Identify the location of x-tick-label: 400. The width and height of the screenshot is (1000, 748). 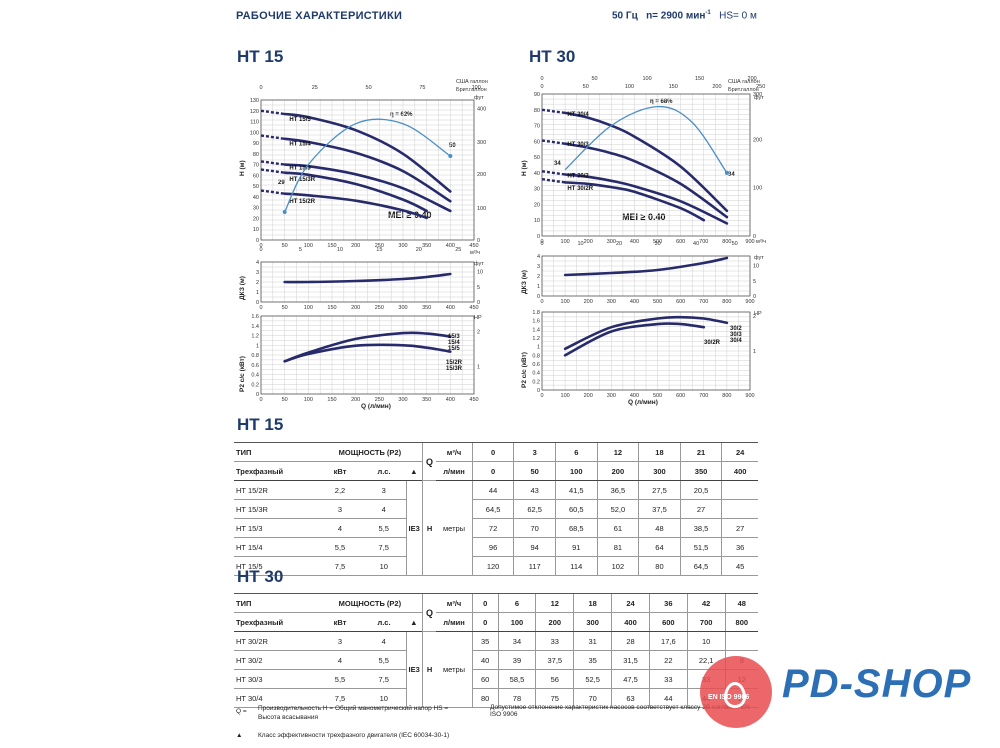
(450, 246).